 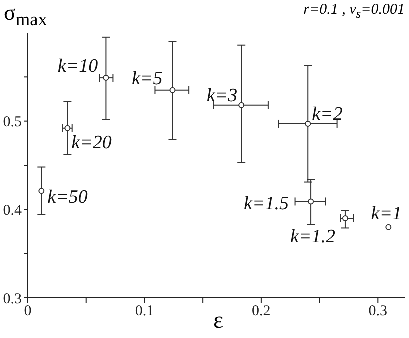 What do you see at coordinates (386, 213) in the screenshot?
I see `annotation: k=1` at bounding box center [386, 213].